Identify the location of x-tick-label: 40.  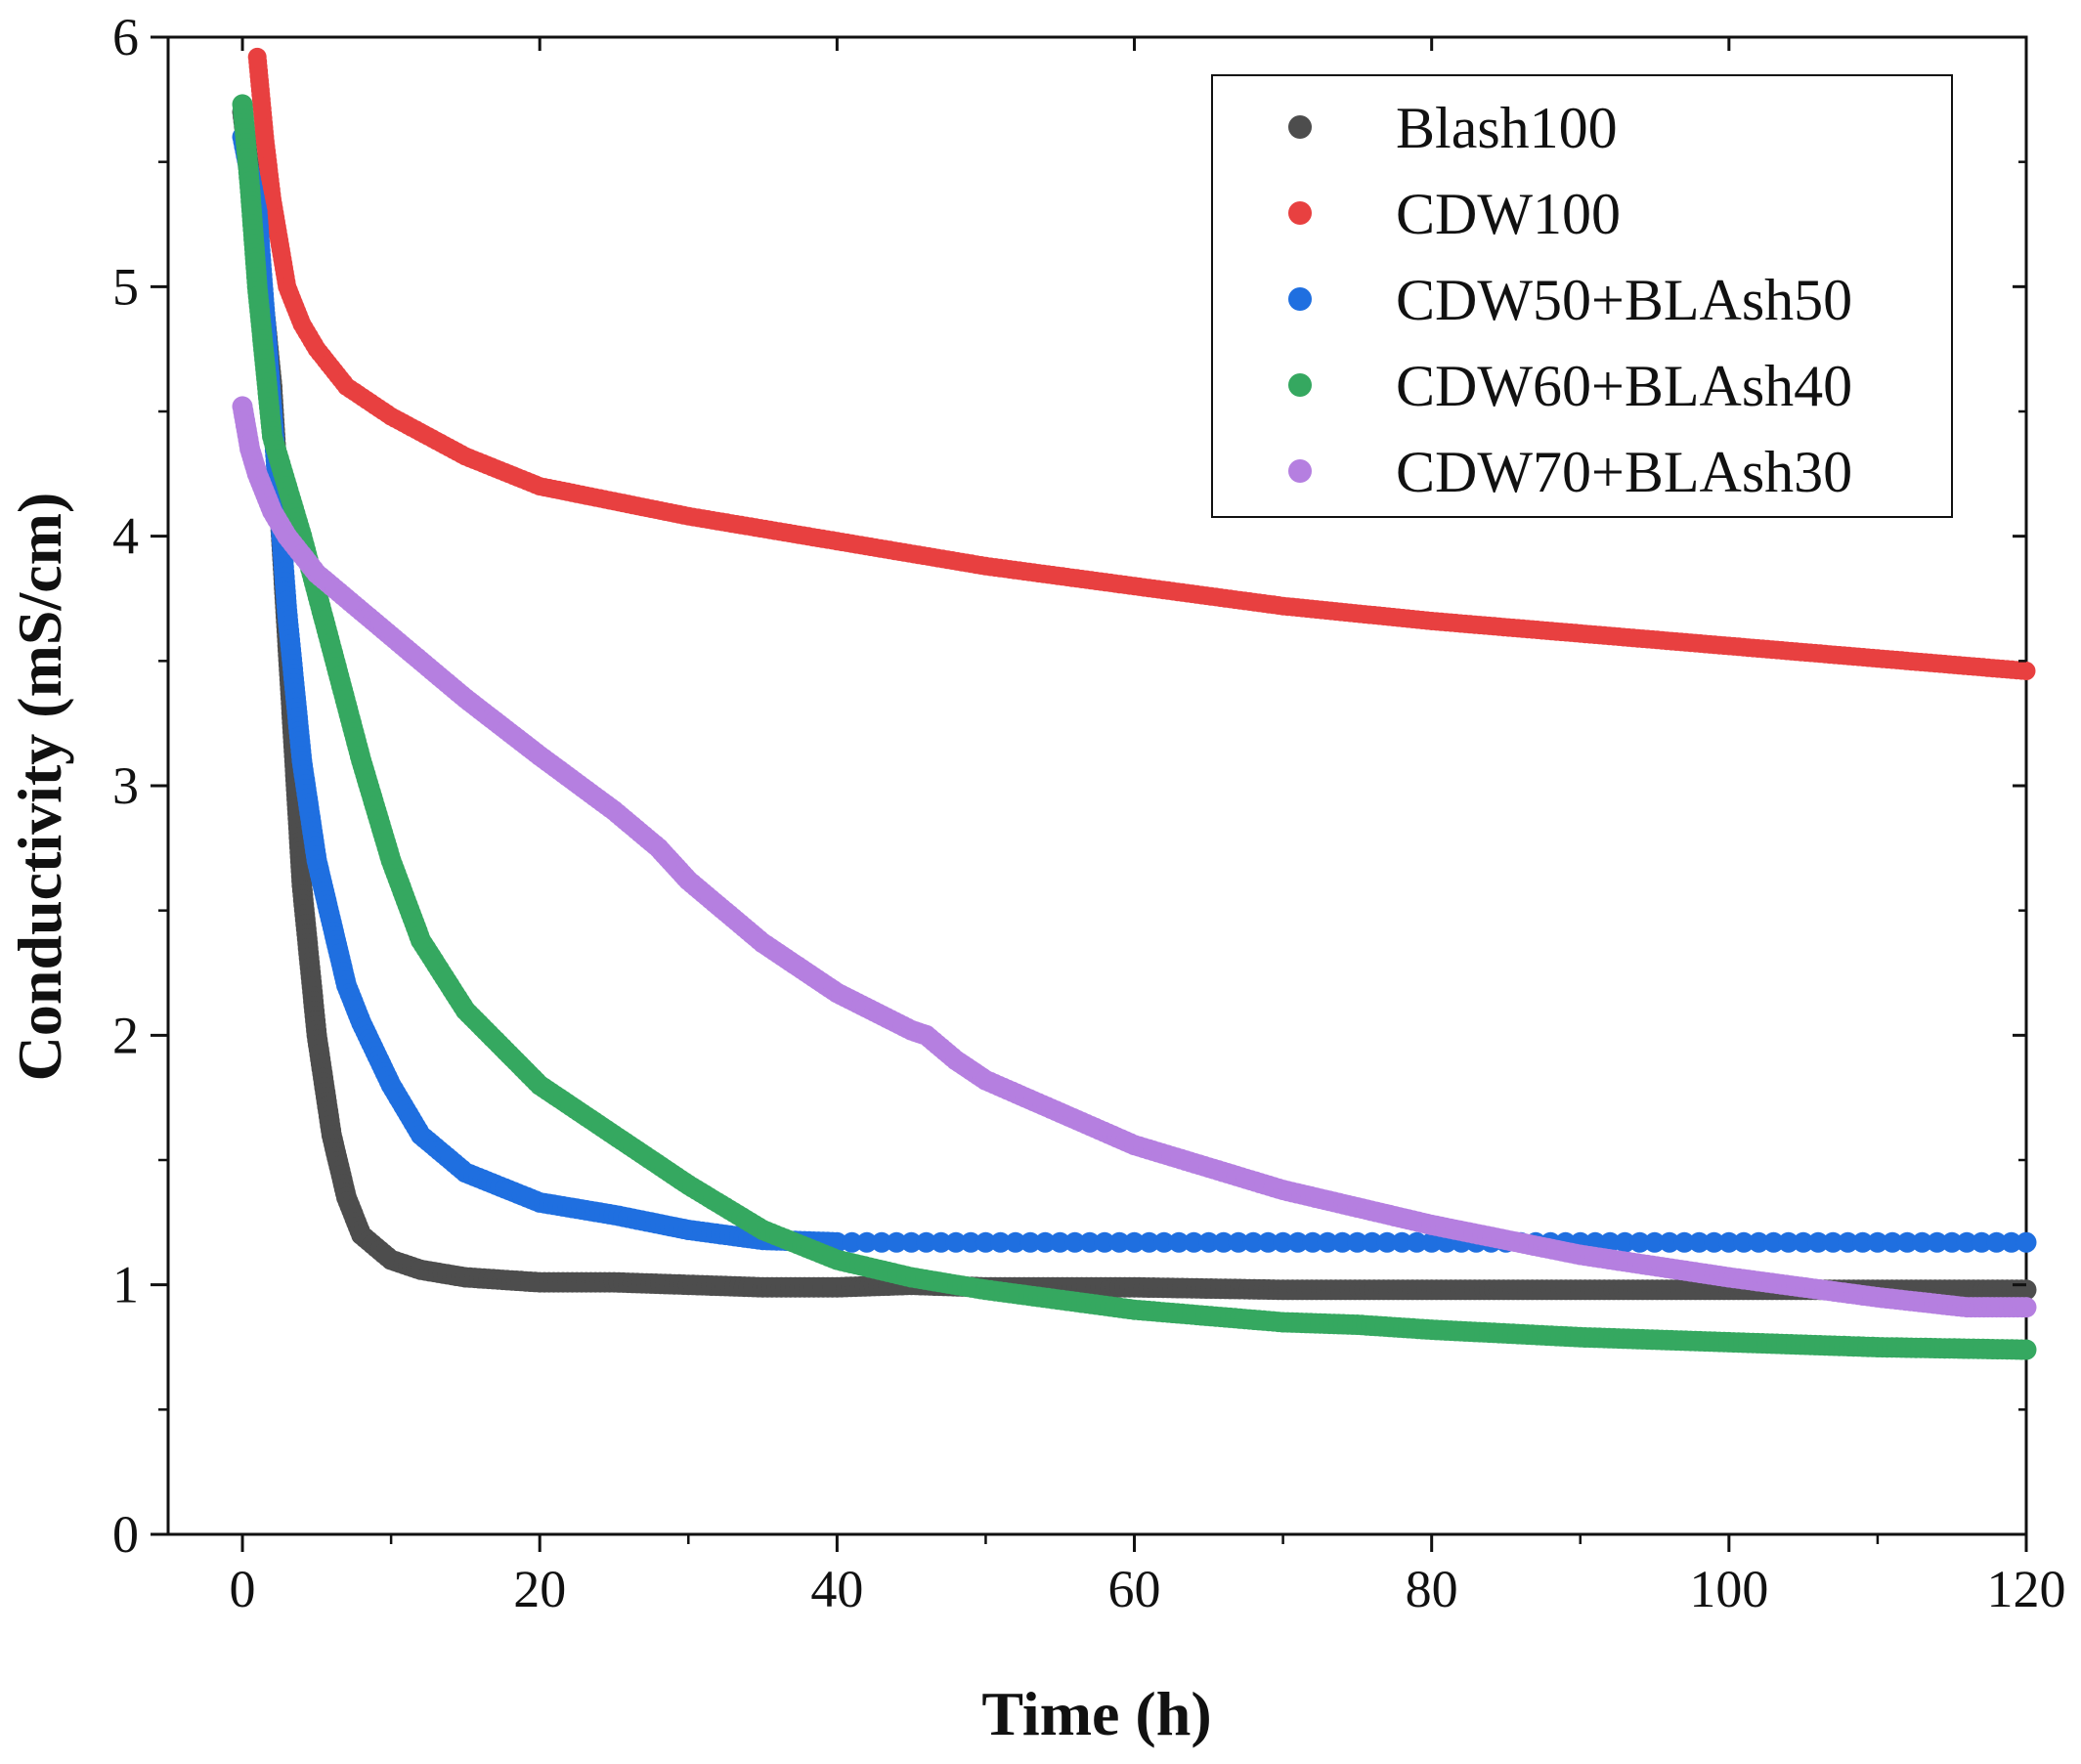
(837, 1589).